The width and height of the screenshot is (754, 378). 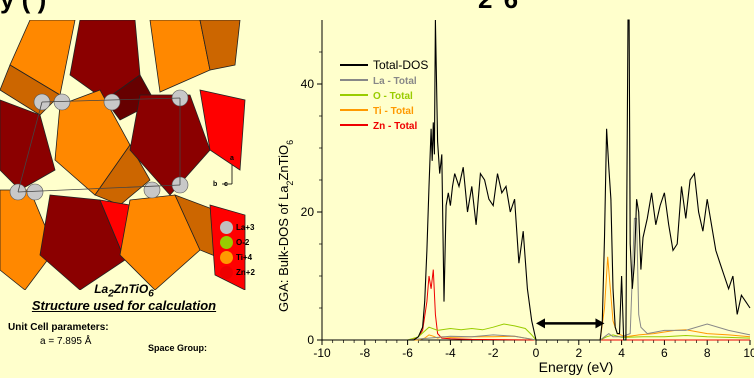 What do you see at coordinates (308, 212) in the screenshot?
I see `y-tick-label: 20` at bounding box center [308, 212].